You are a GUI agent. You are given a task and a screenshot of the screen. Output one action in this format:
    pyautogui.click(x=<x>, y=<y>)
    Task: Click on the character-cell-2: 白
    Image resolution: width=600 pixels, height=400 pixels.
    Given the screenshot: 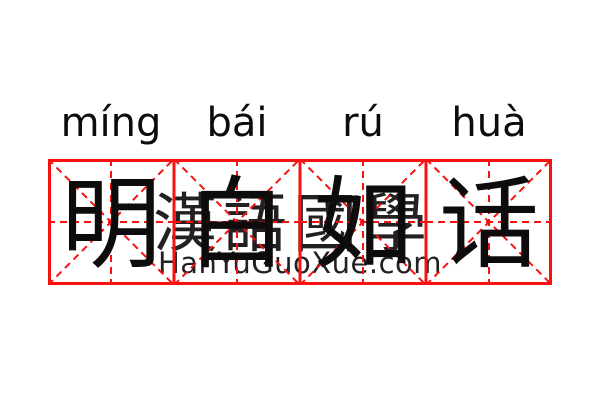 What is the action you would take?
    pyautogui.click(x=237, y=222)
    